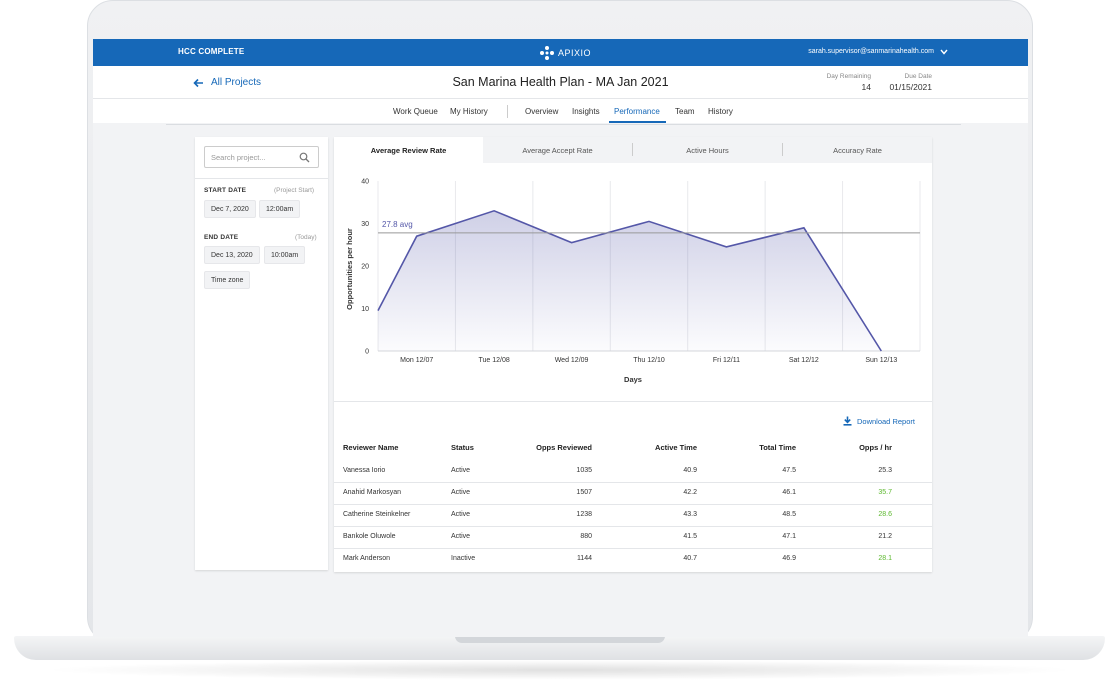 The image size is (1119, 699). I want to click on user-menu: sarah.supervisor@sanmarinahealth.com, so click(878, 51).